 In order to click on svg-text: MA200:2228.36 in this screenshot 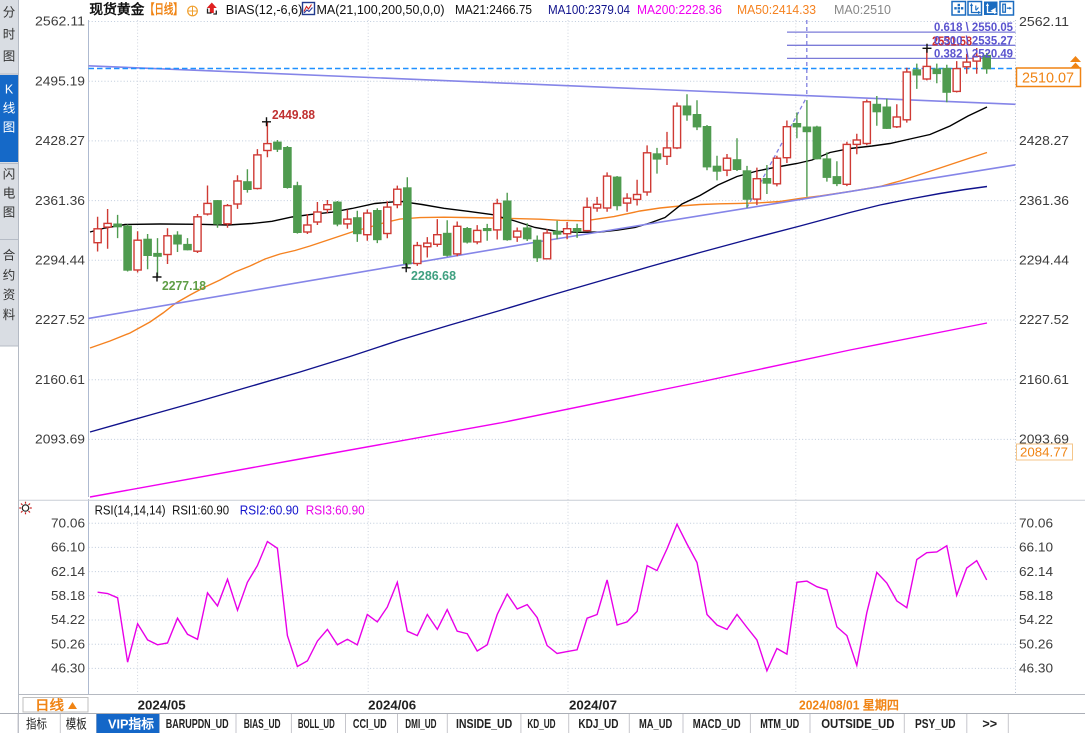, I will do `click(679, 9)`.